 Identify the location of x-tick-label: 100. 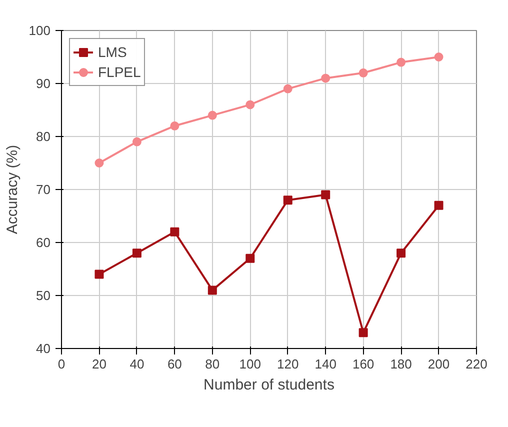
(250, 364).